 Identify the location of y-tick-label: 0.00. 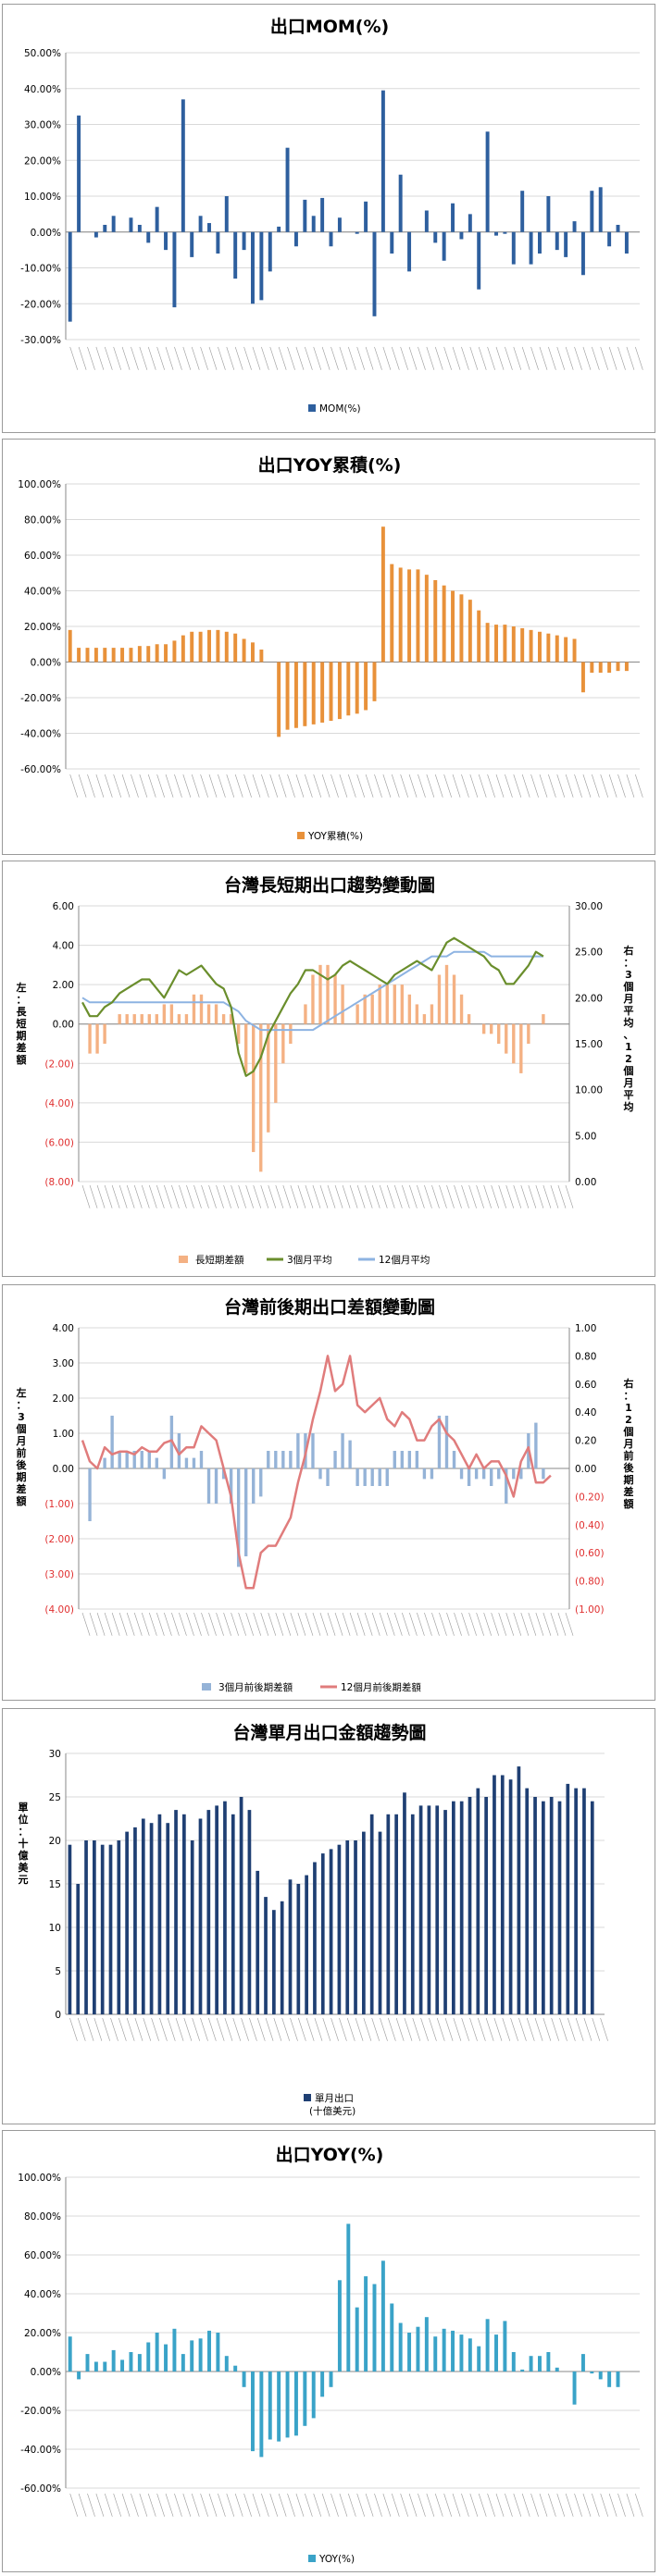
(63, 1025).